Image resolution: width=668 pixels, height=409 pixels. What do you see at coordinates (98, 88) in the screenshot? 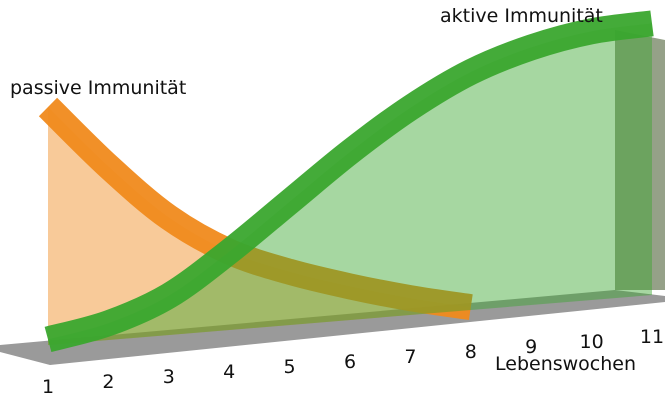
I see `legend-label: passive Immunität` at bounding box center [98, 88].